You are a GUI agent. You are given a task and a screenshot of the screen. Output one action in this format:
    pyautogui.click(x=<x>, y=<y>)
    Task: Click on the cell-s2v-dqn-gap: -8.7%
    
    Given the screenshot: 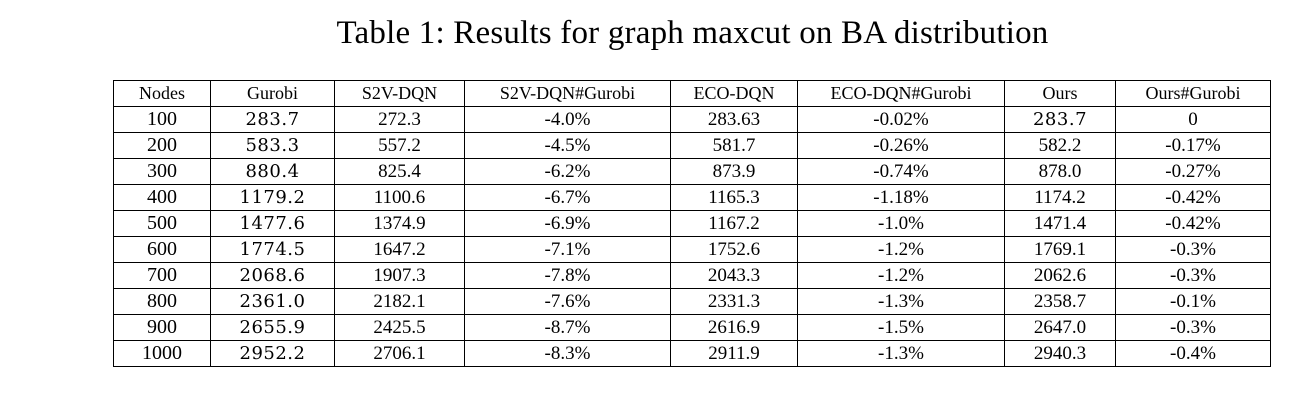 What is the action you would take?
    pyautogui.click(x=567, y=327)
    